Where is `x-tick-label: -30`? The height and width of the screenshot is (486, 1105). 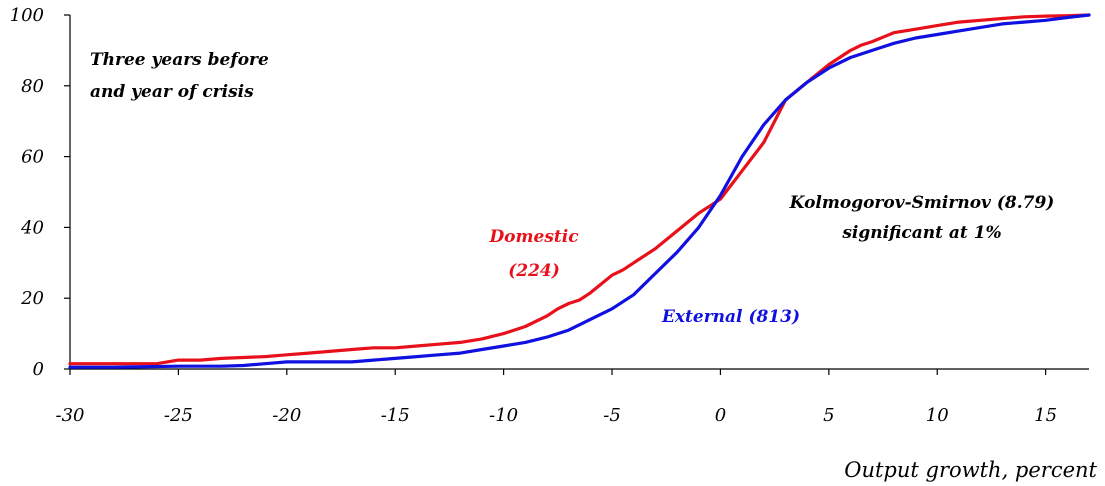
x-tick-label: -30 is located at coordinates (70, 415).